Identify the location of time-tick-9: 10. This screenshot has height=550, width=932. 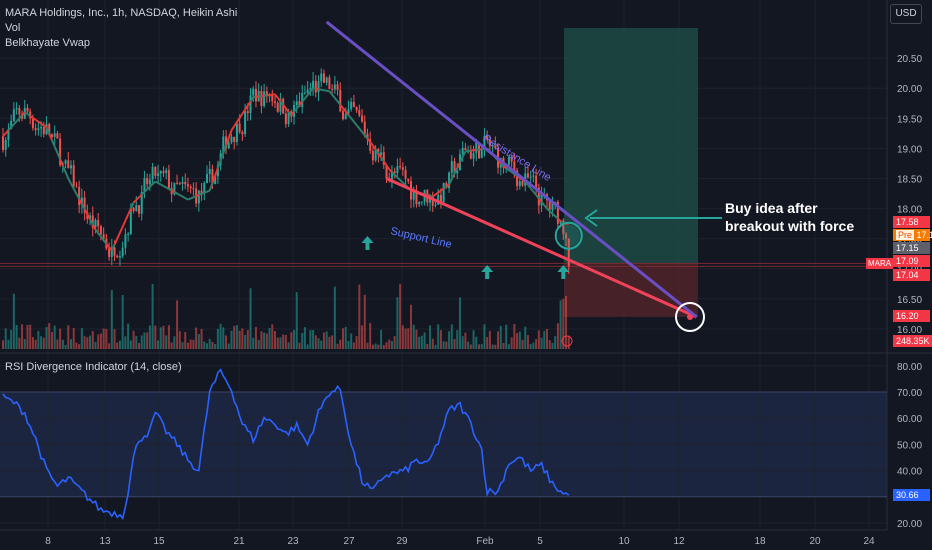
(624, 541).